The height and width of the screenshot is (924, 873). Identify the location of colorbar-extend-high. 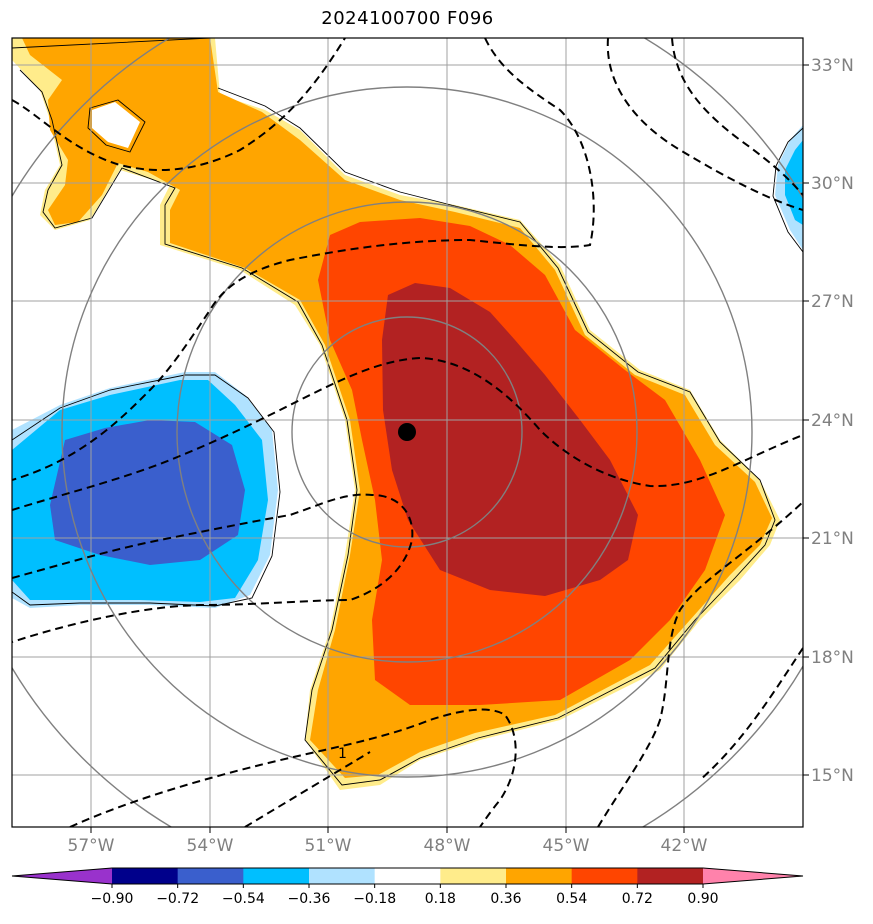
(753, 876).